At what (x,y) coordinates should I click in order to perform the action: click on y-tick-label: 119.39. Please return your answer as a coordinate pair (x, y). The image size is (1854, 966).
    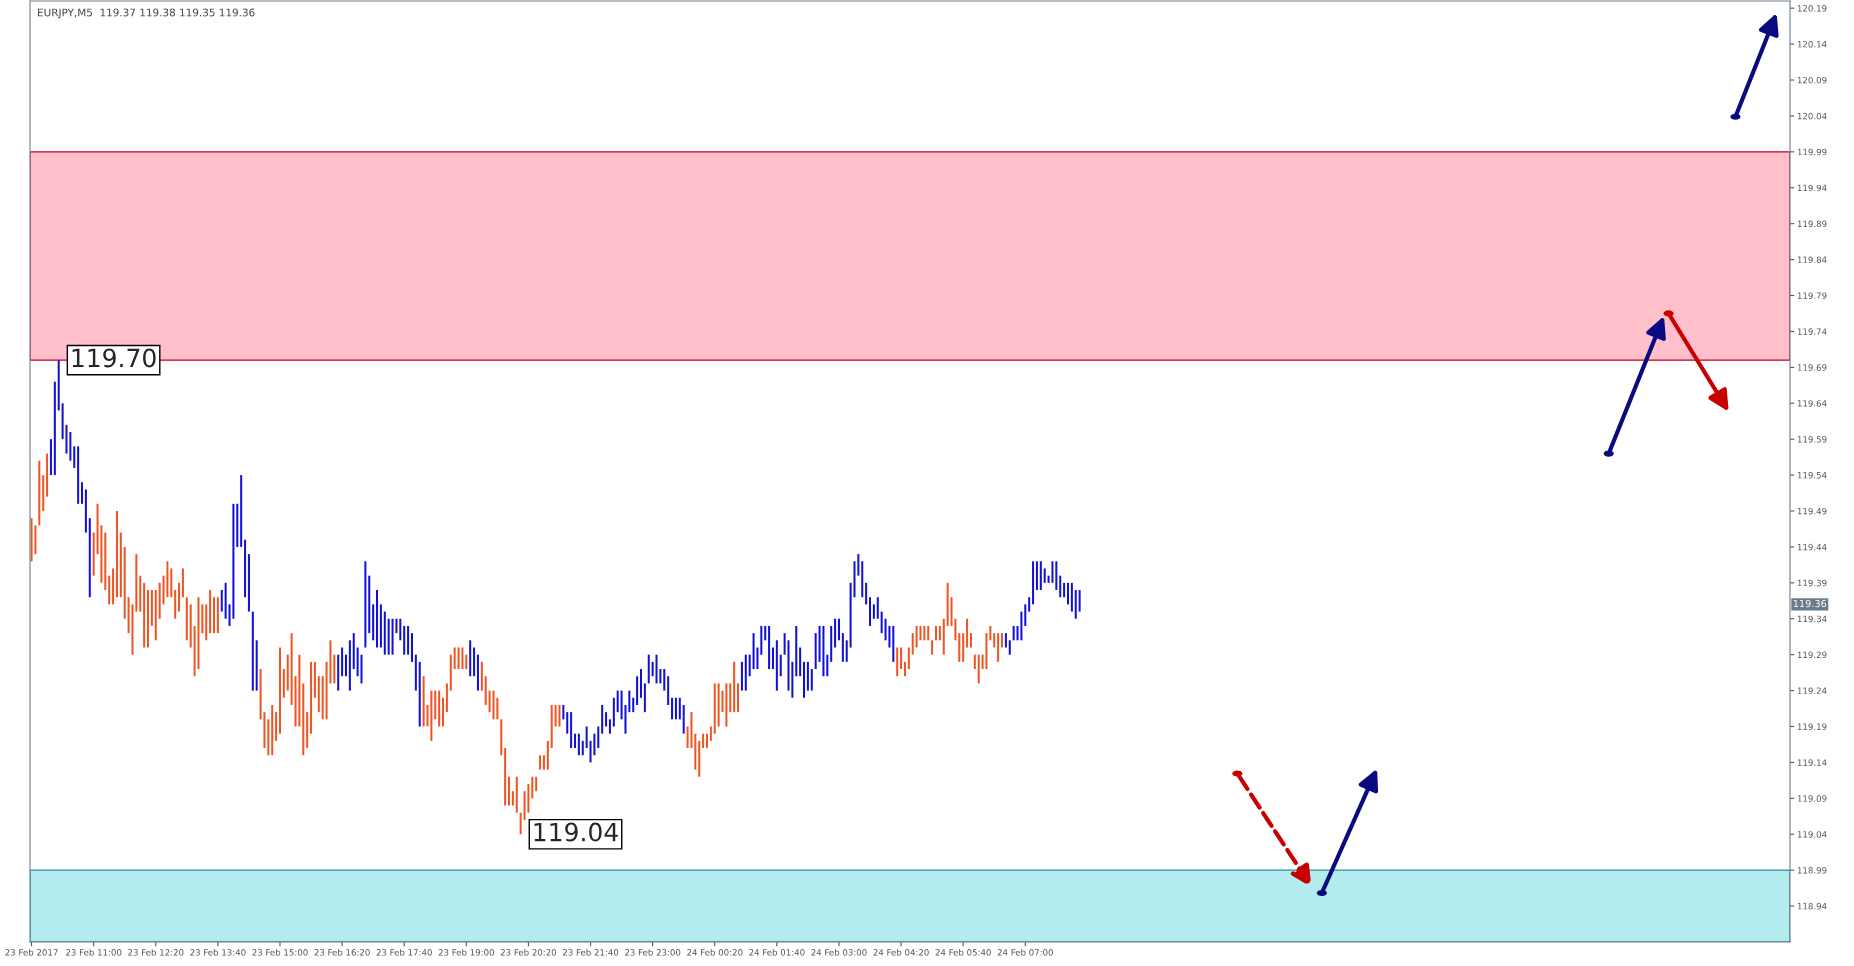
    Looking at the image, I should click on (1812, 583).